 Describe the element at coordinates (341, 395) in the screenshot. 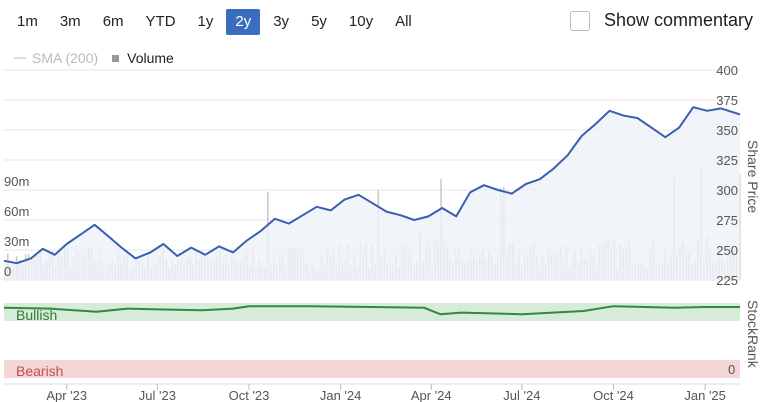

I see `x-tick-label: Jan '24` at that location.